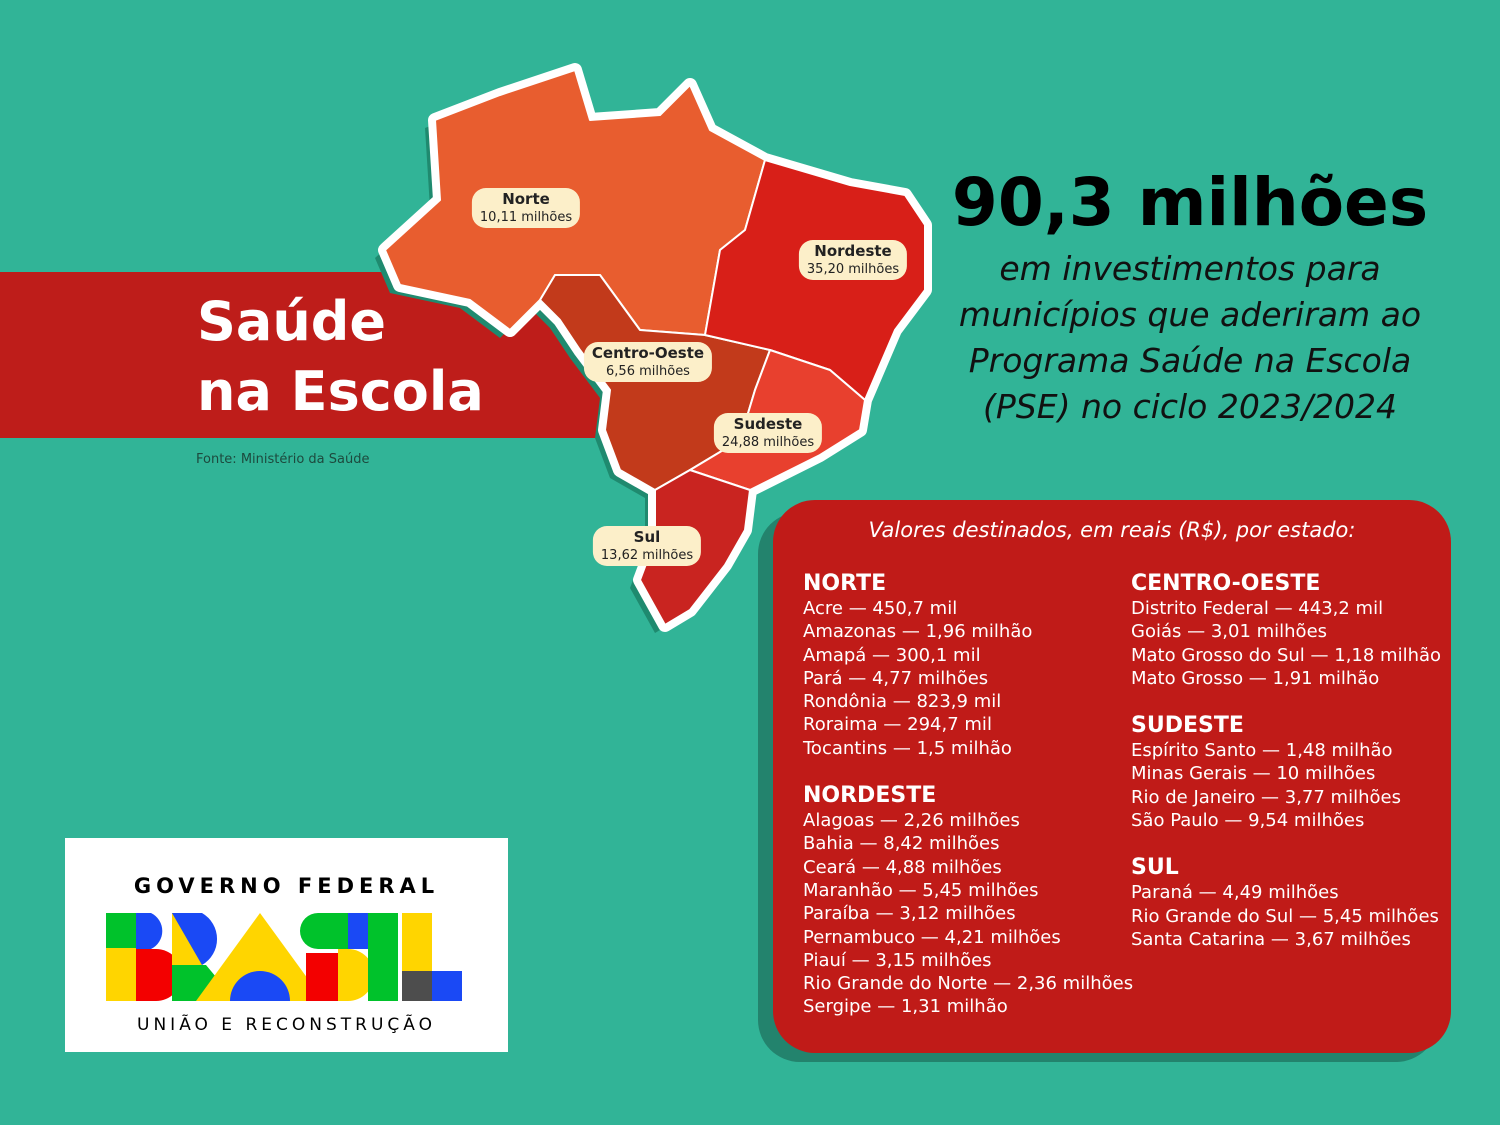 The image size is (1500, 1125). What do you see at coordinates (292, 321) in the screenshot?
I see `title-line-1: Saúde` at bounding box center [292, 321].